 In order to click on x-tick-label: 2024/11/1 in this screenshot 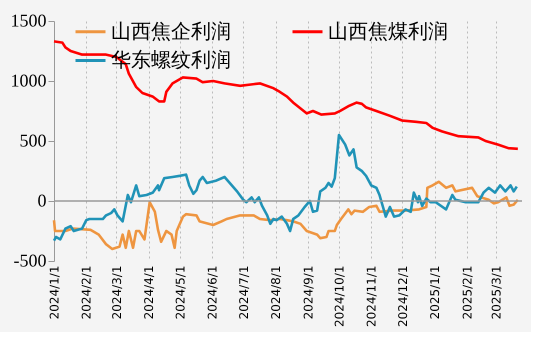, I will do `click(371, 297)`.